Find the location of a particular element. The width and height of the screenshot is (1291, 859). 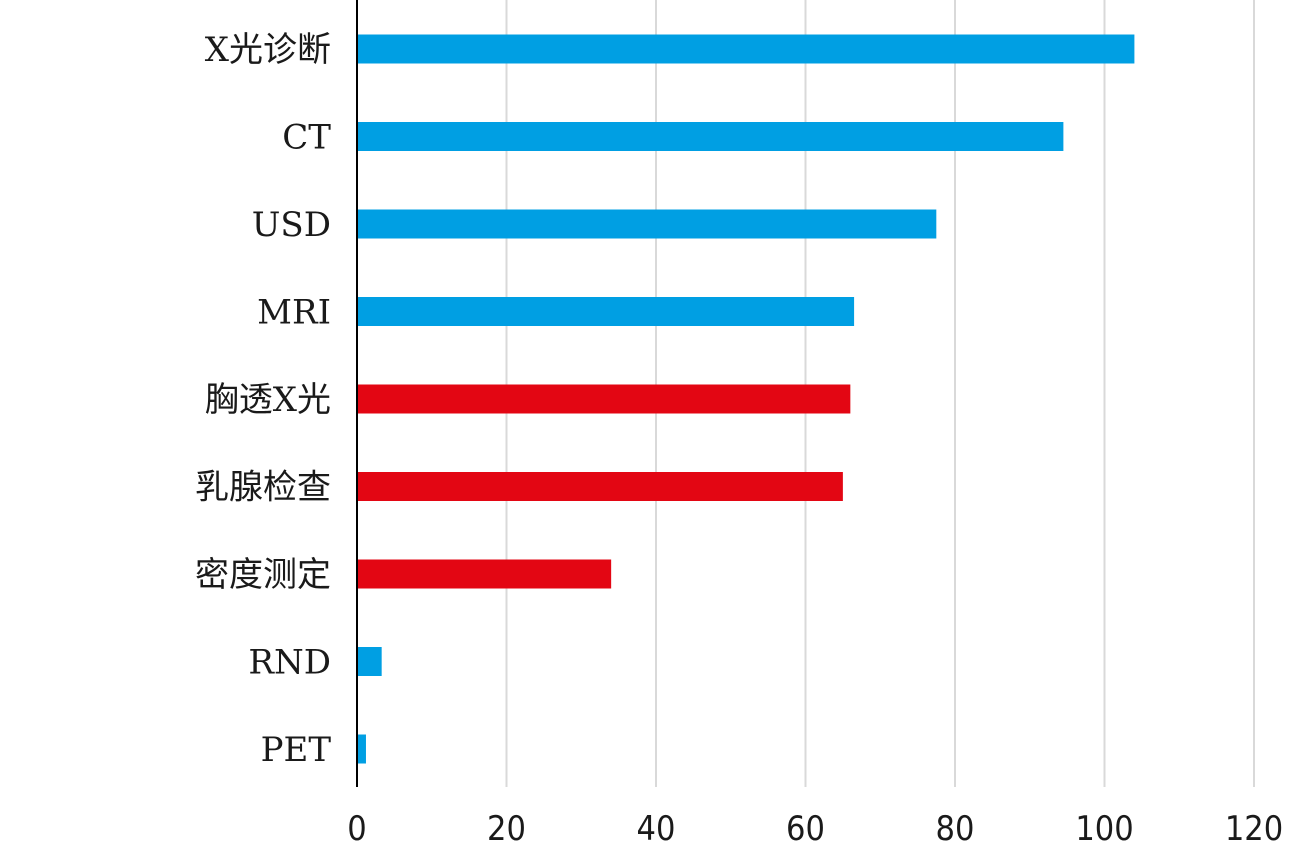

x-tick-labels: 0 20 40 60 80 100 120 is located at coordinates (815, 829).